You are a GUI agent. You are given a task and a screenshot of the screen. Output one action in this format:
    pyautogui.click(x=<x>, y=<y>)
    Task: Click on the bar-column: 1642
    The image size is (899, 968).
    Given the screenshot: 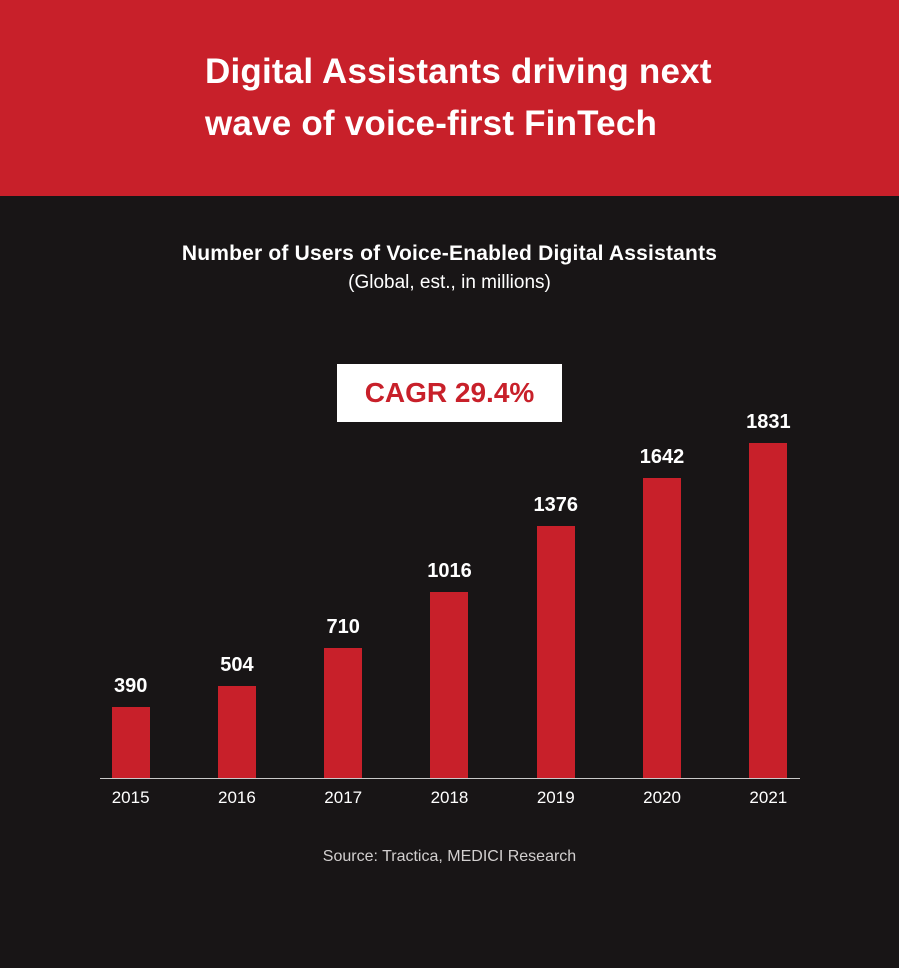 What is the action you would take?
    pyautogui.click(x=662, y=612)
    